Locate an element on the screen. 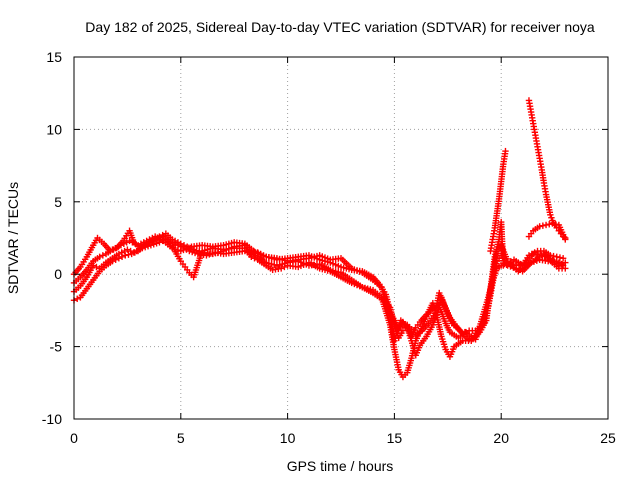  y-tick-label: 15 is located at coordinates (54, 57).